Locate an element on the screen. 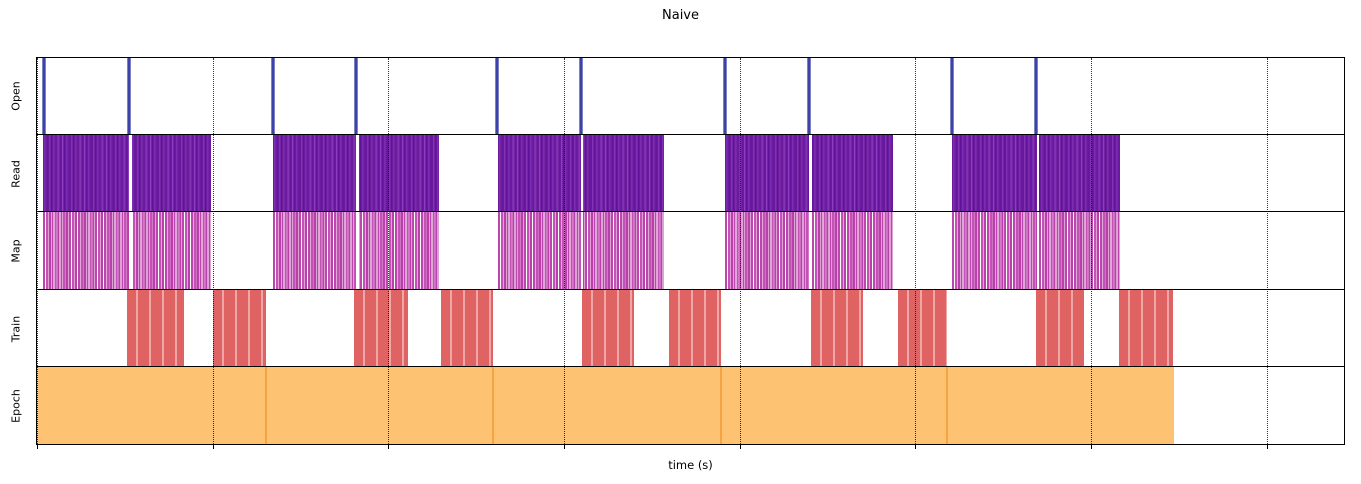  y-axis-label-read: Read is located at coordinates (16, 174).